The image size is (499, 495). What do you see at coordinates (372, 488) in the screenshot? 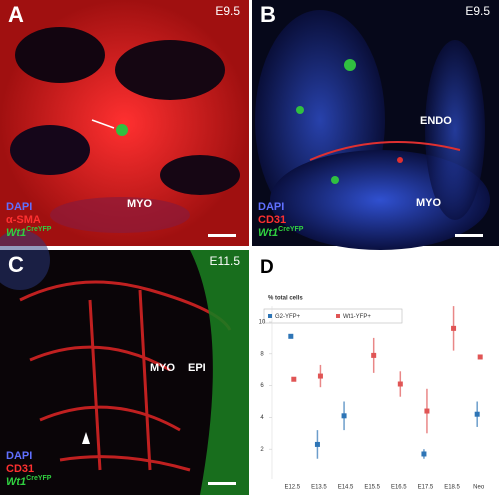
I see `x-tick-label: E15.5` at bounding box center [372, 488].